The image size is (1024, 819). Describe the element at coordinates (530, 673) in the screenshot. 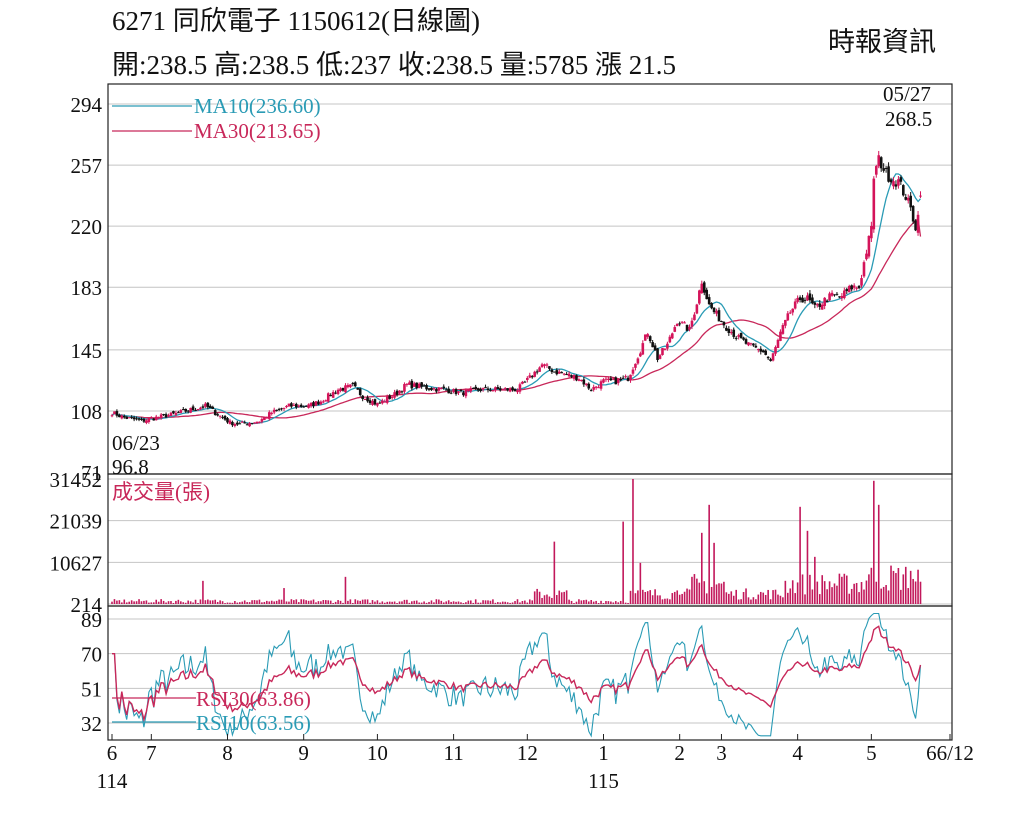

I see `panel-frame` at that location.